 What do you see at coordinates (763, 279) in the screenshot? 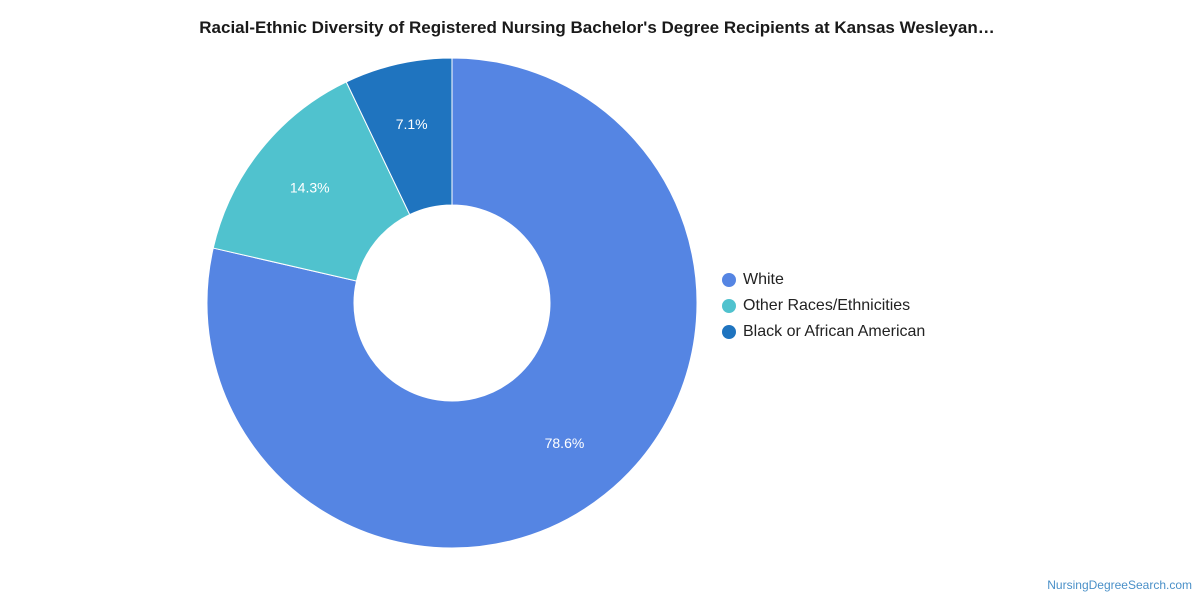
I see `legend-label: White` at bounding box center [763, 279].